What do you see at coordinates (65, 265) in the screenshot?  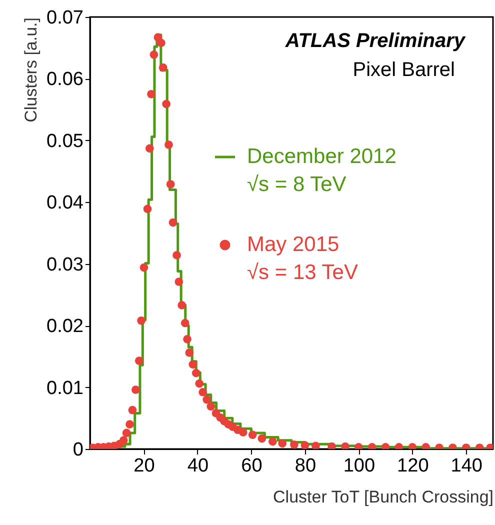 I see `y-tick-label: 0.03` at bounding box center [65, 265].